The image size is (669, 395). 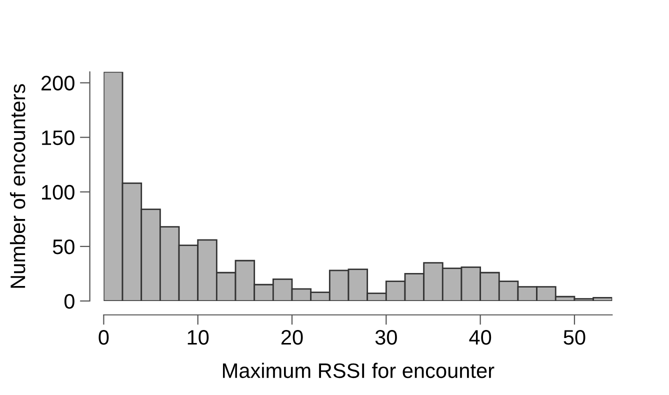 What do you see at coordinates (198, 337) in the screenshot?
I see `x-tick-label: 10` at bounding box center [198, 337].